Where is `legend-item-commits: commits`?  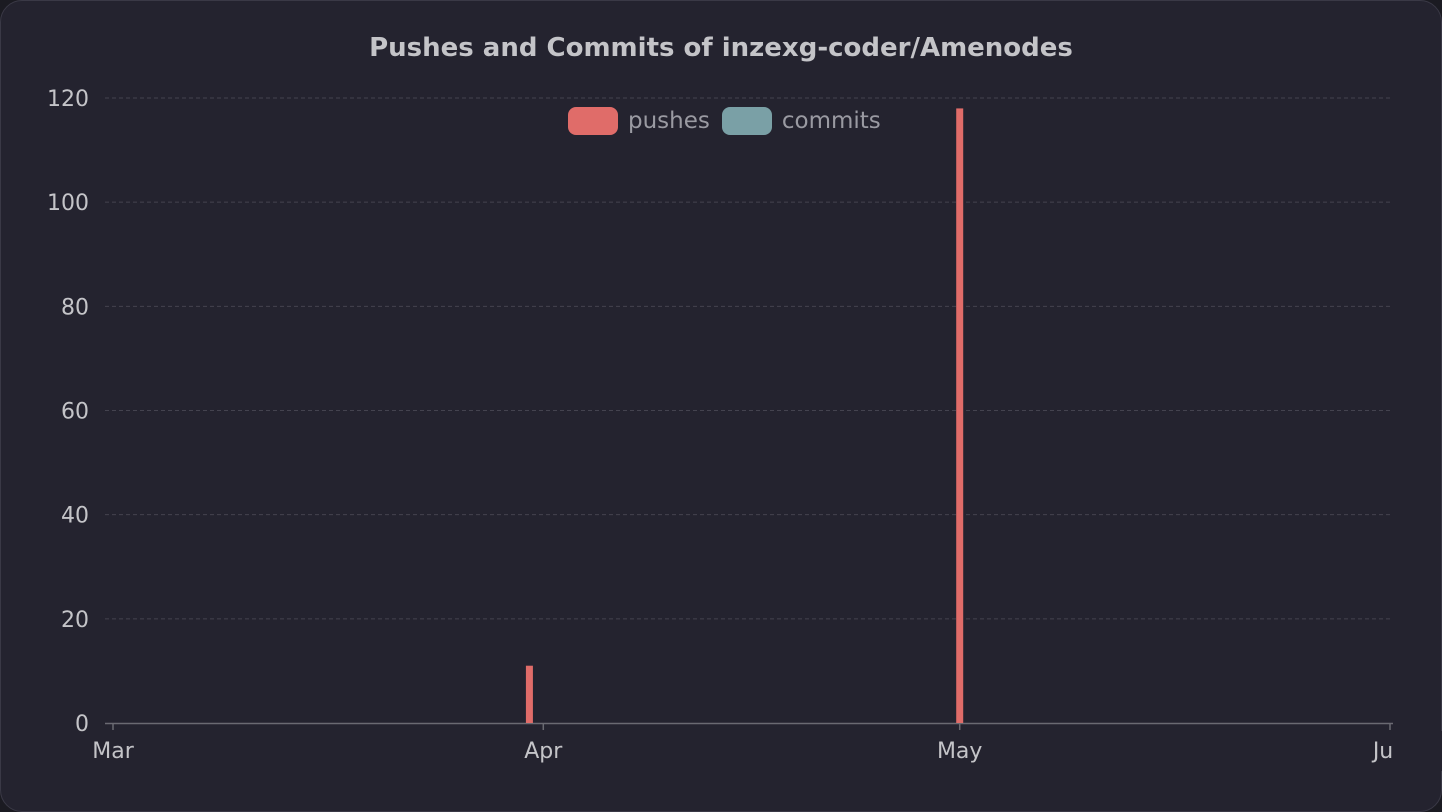 legend-item-commits: commits is located at coordinates (801, 121).